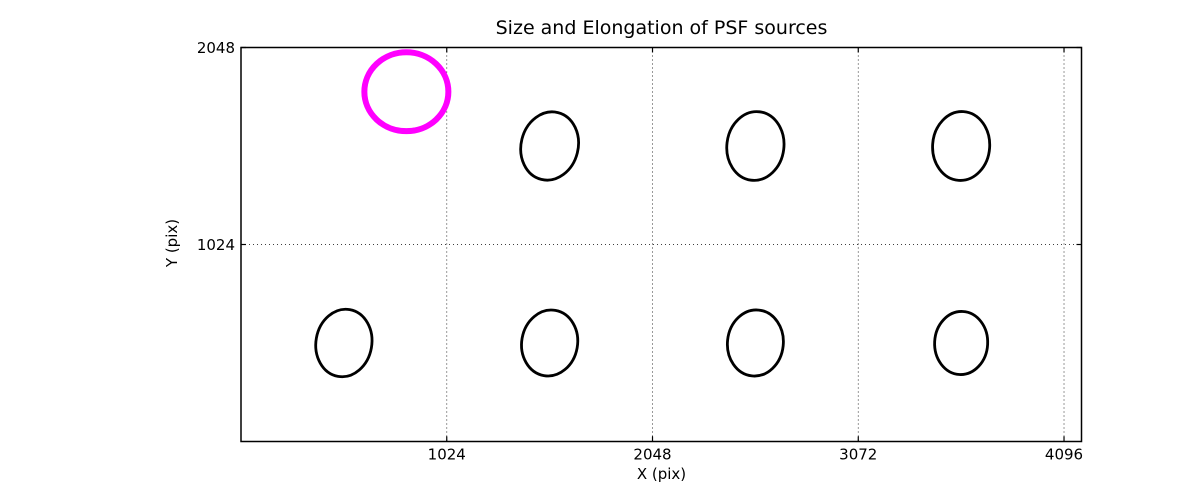  Describe the element at coordinates (216, 245) in the screenshot. I see `y-tick-label: 1024` at that location.